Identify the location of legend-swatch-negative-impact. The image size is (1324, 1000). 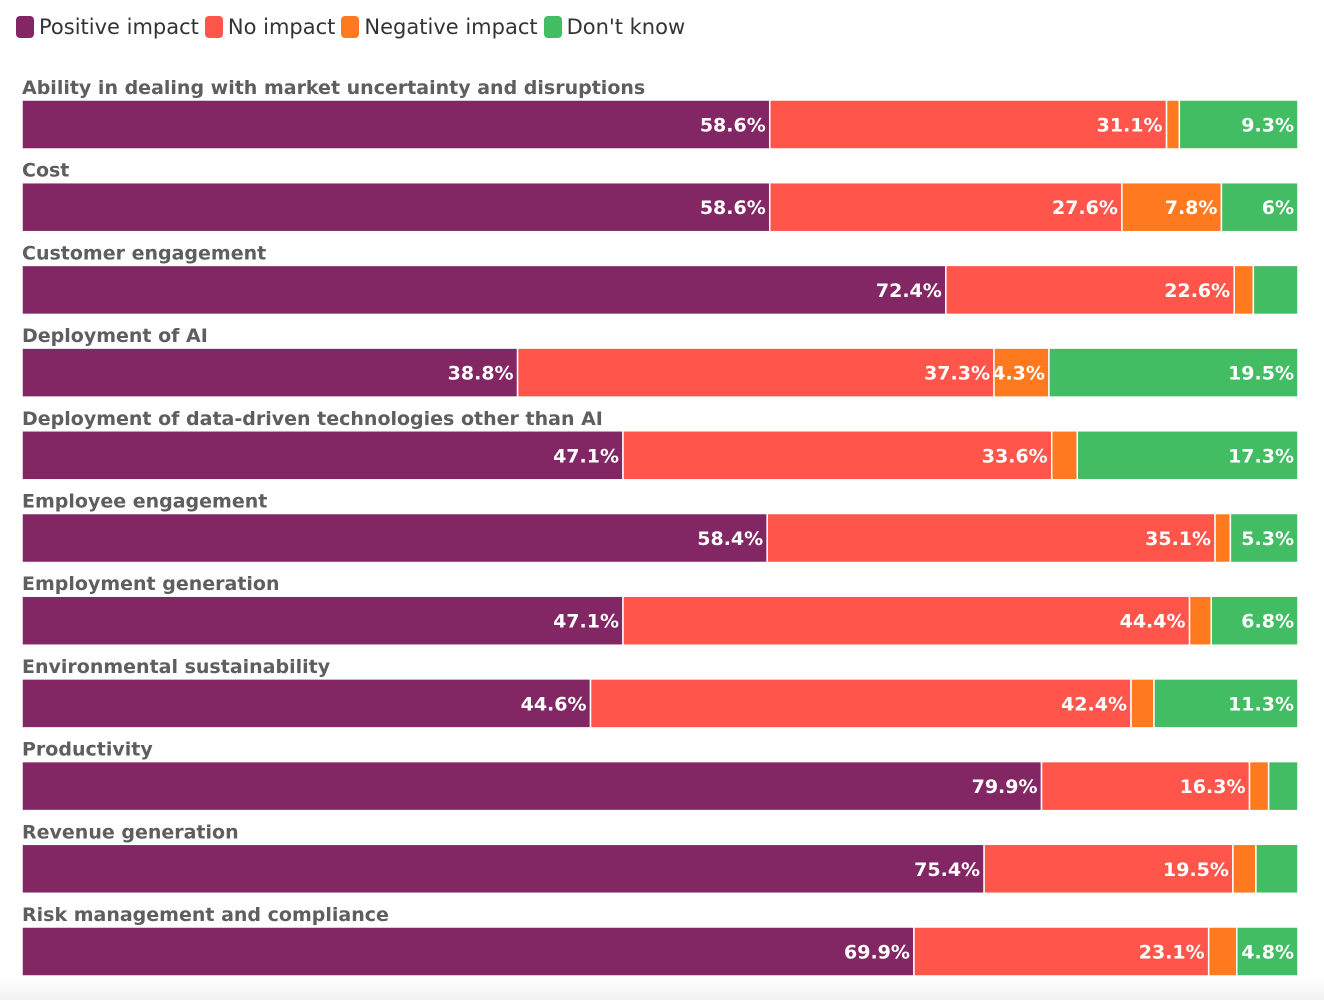
(350, 27).